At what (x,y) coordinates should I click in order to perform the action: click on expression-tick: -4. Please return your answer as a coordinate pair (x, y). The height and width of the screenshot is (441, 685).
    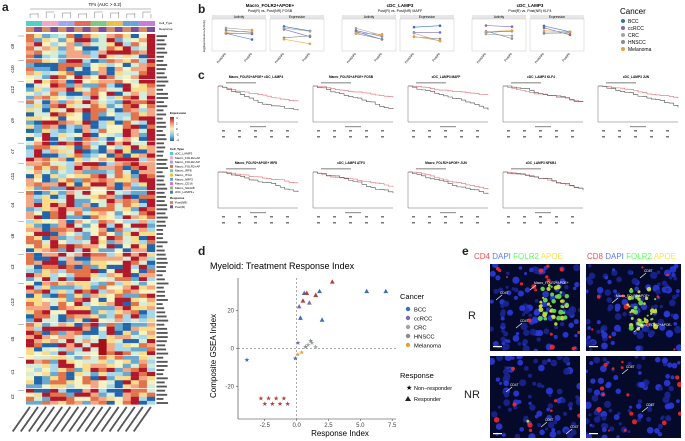
    Looking at the image, I should click on (177, 140).